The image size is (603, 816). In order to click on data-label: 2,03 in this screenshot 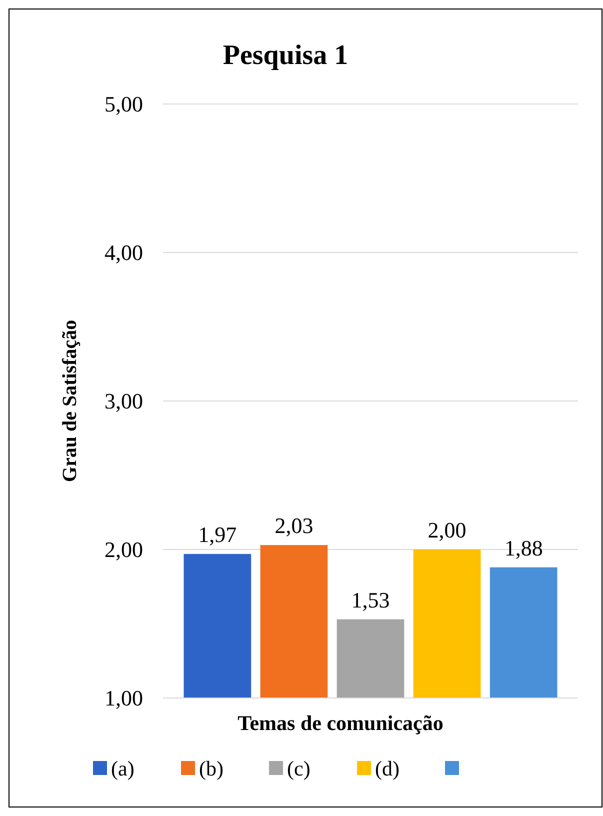, I will do `click(294, 525)`.